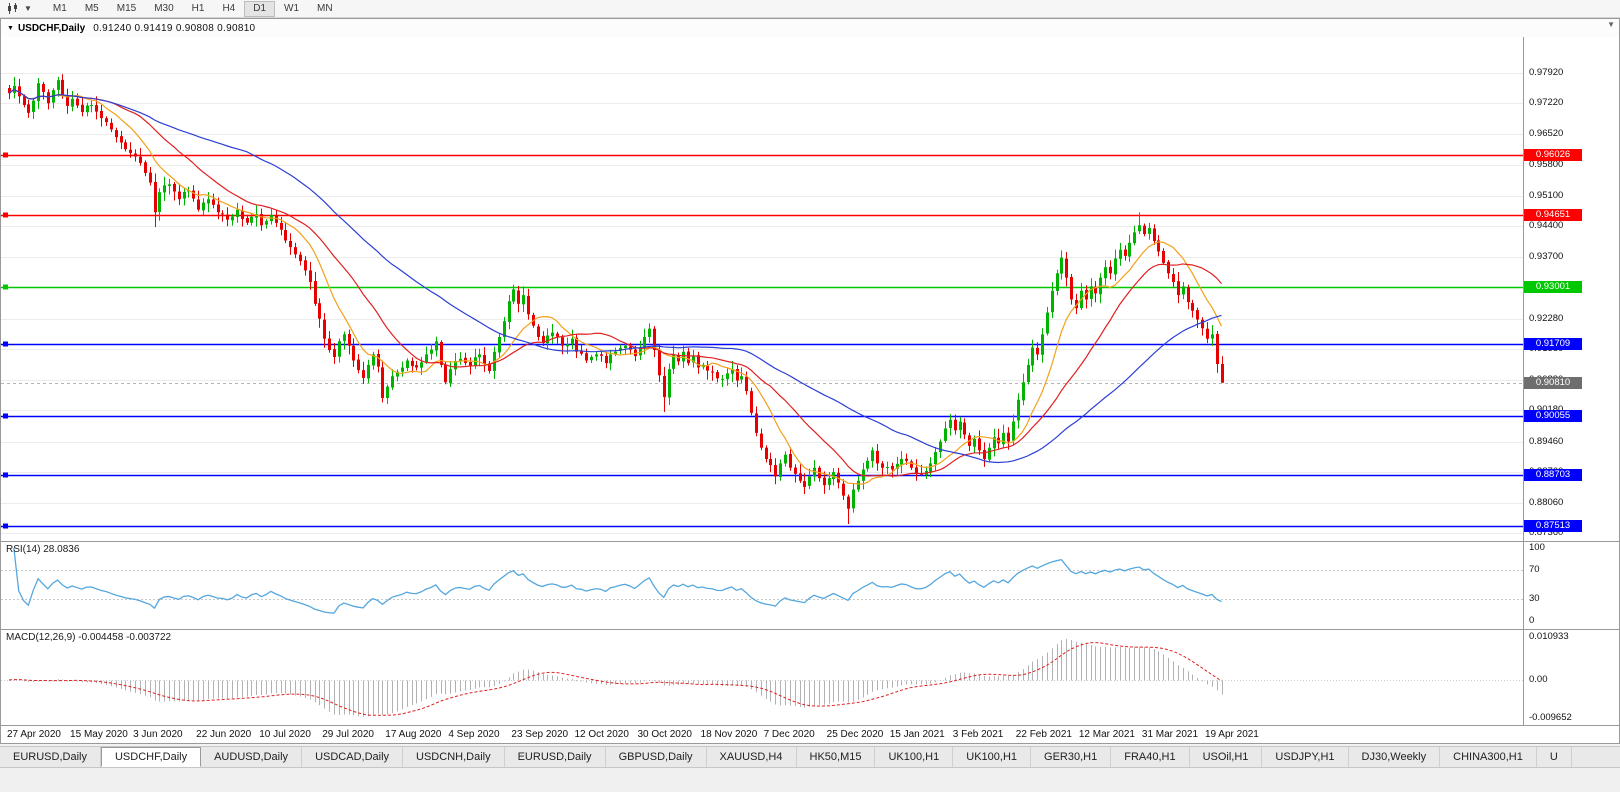 Image resolution: width=1620 pixels, height=792 pixels. I want to click on rsi-indicator-label: RSI(14) 28.0836, so click(43, 549).